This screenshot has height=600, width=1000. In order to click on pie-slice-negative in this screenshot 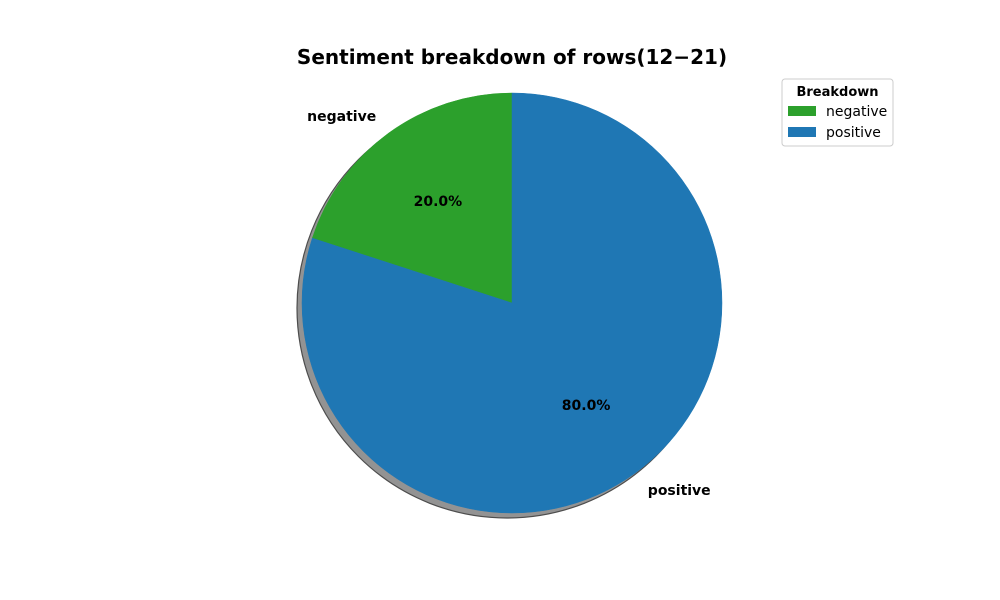, I will do `click(412, 198)`.